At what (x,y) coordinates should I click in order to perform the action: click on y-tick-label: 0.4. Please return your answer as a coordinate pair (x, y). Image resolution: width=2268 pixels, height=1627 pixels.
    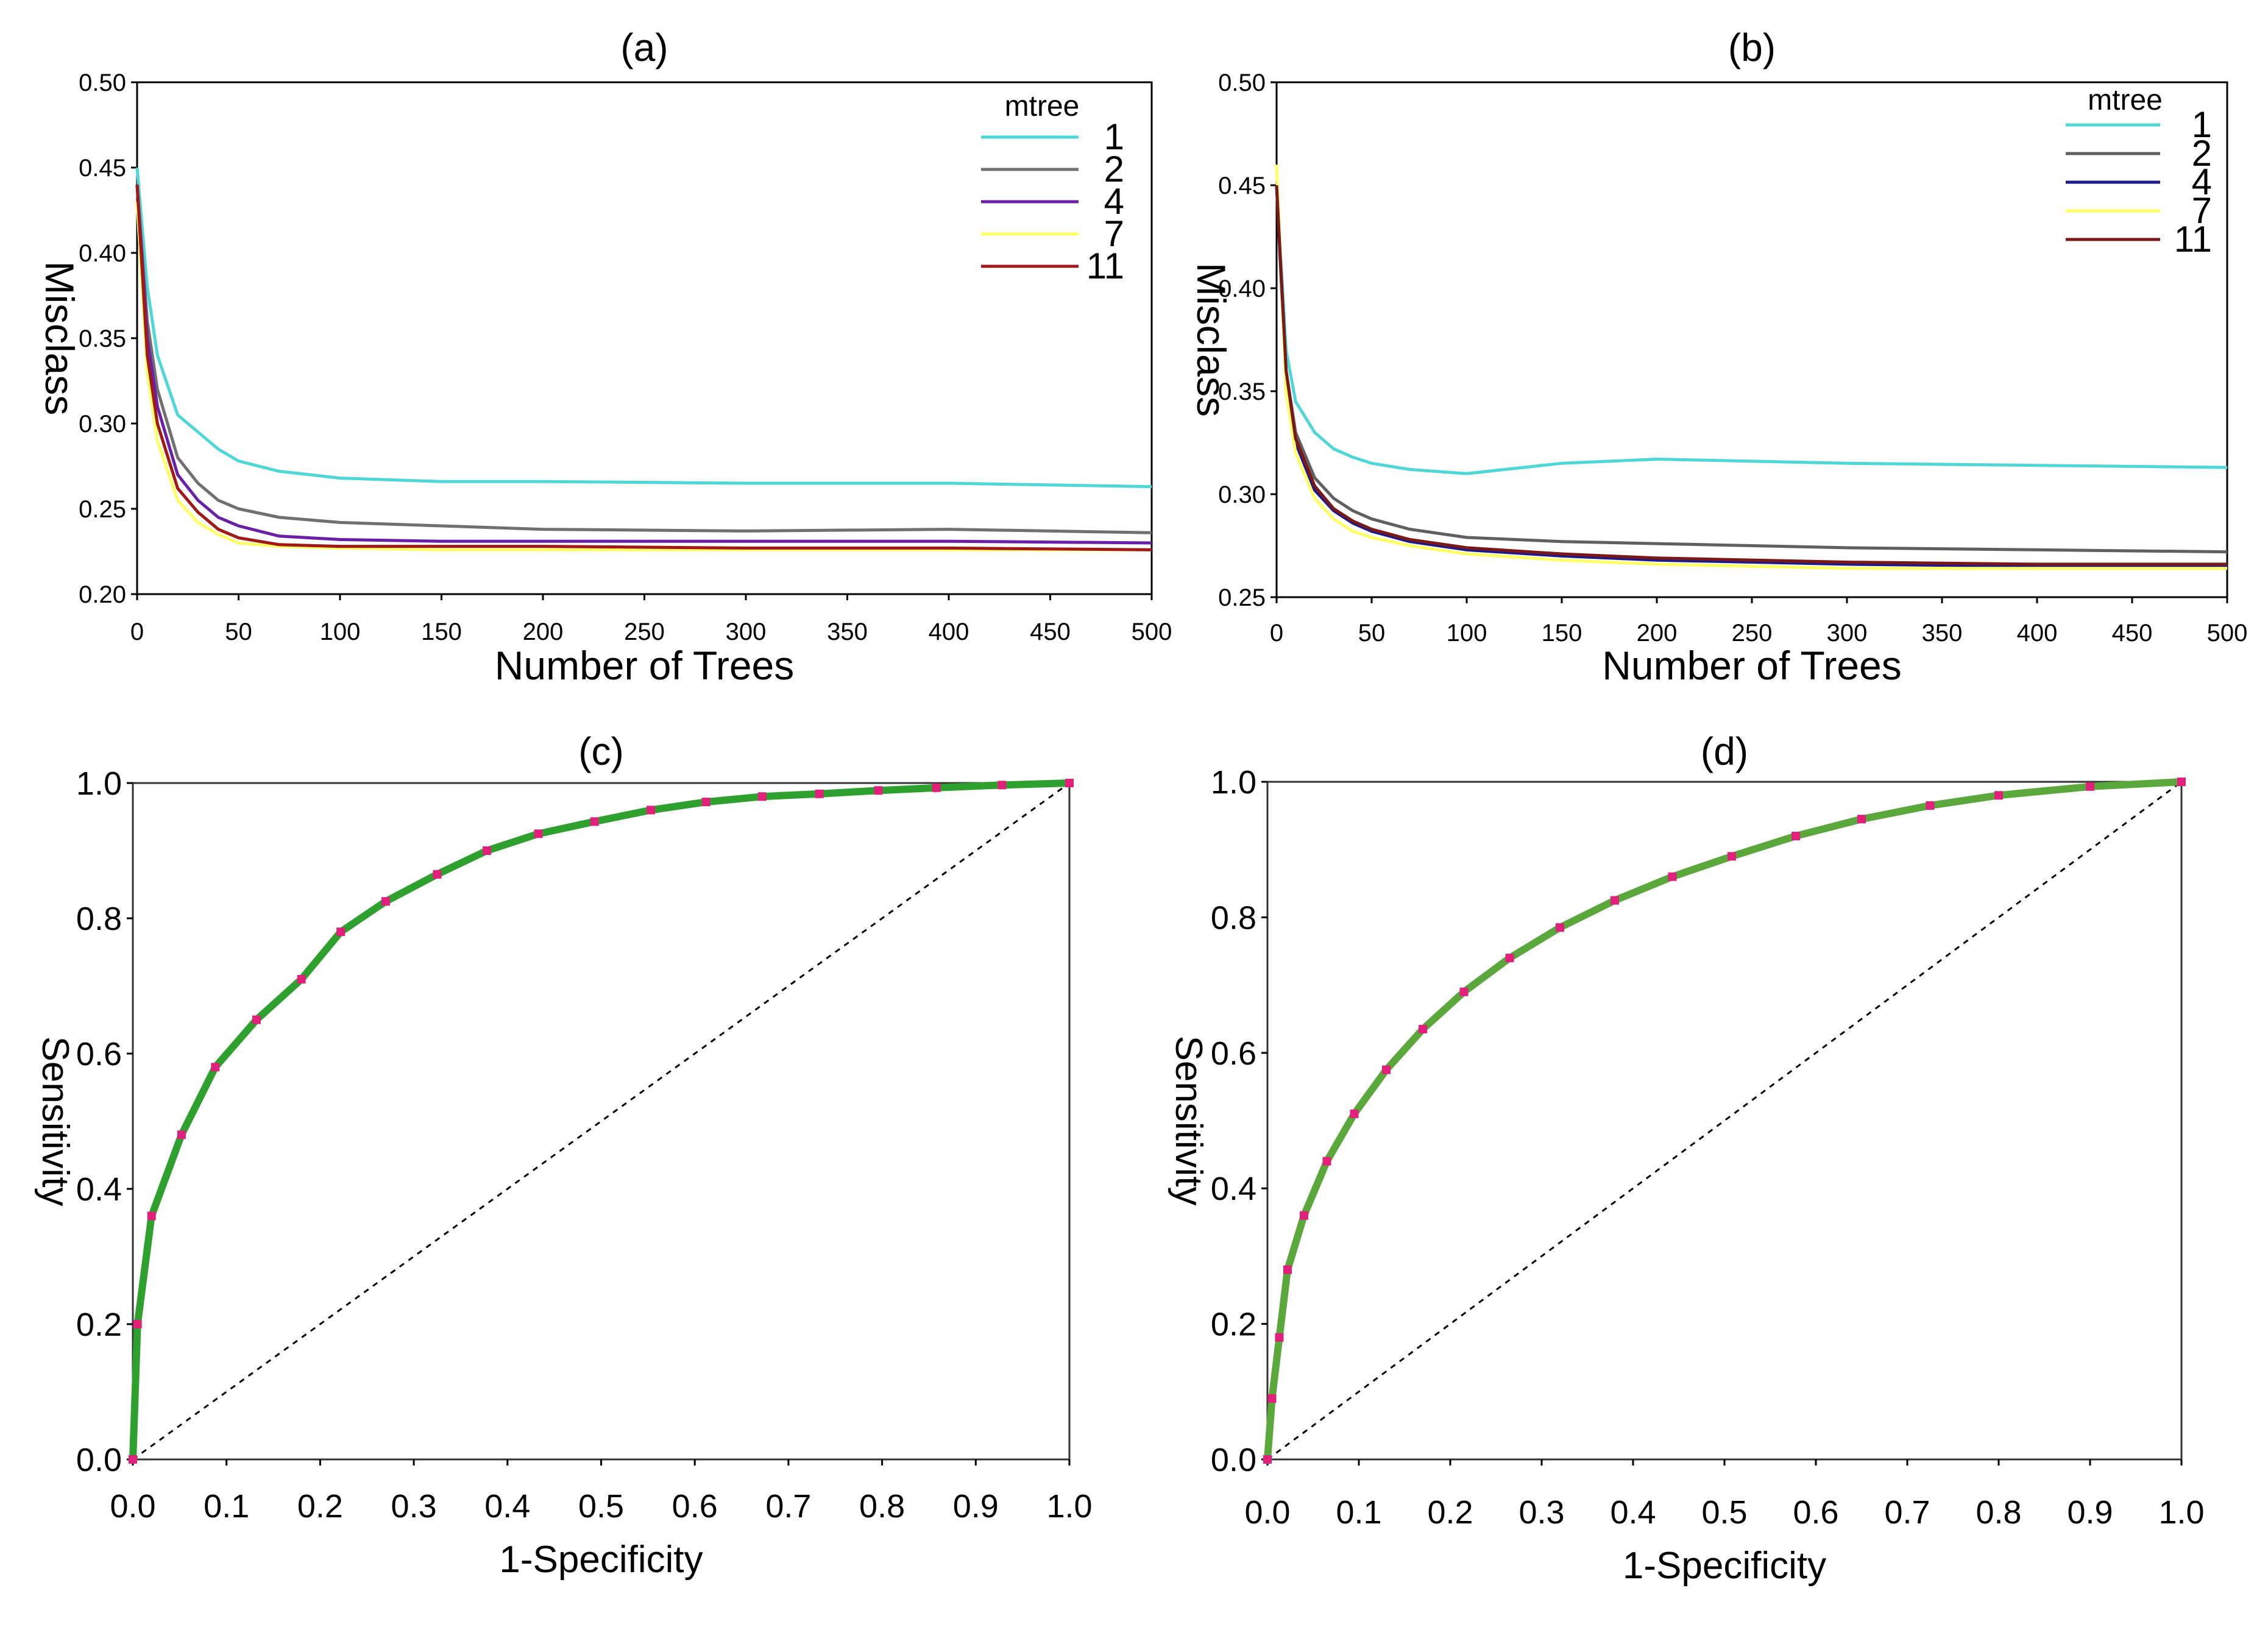
    Looking at the image, I should click on (1233, 1189).